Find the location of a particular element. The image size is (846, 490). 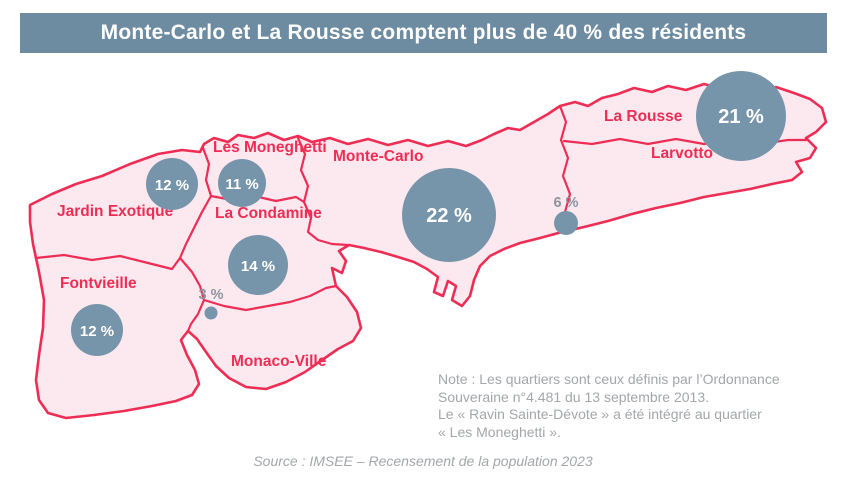

district-label-larvotto: Larvotto is located at coordinates (682, 153).